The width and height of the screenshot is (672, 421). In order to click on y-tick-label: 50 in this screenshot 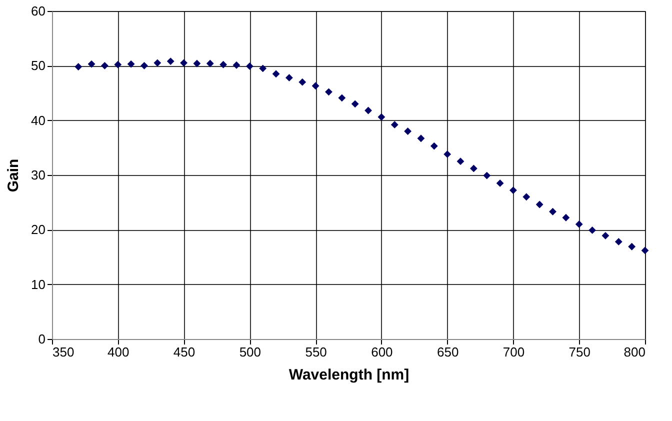, I will do `click(38, 66)`.